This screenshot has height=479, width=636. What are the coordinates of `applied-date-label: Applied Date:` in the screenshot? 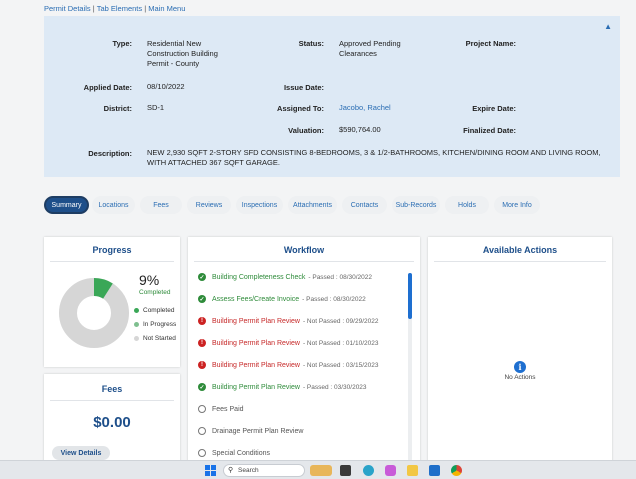 It's located at (107, 87).